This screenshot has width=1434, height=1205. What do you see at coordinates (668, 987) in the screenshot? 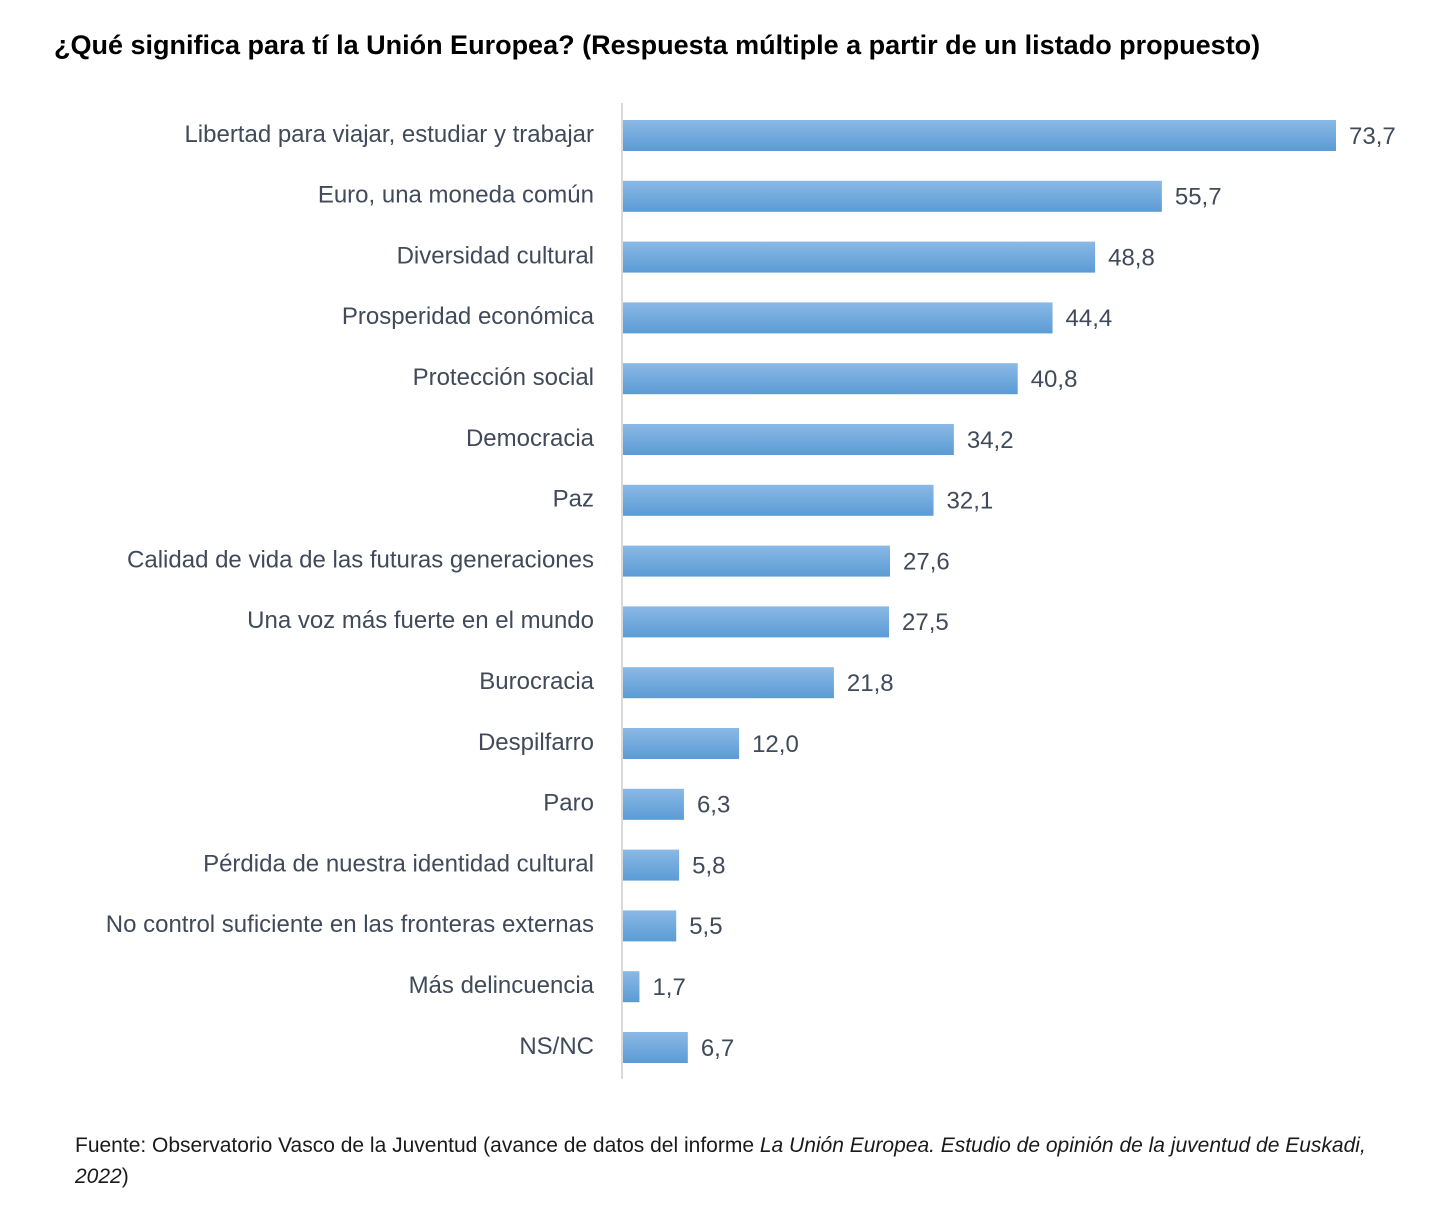
I see `value-label: 1,7` at bounding box center [668, 987].